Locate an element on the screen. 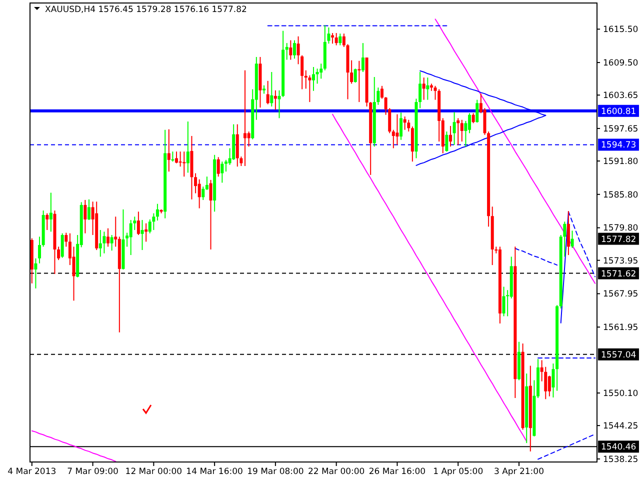  ref-line-label: 1557.04 is located at coordinates (618, 355).